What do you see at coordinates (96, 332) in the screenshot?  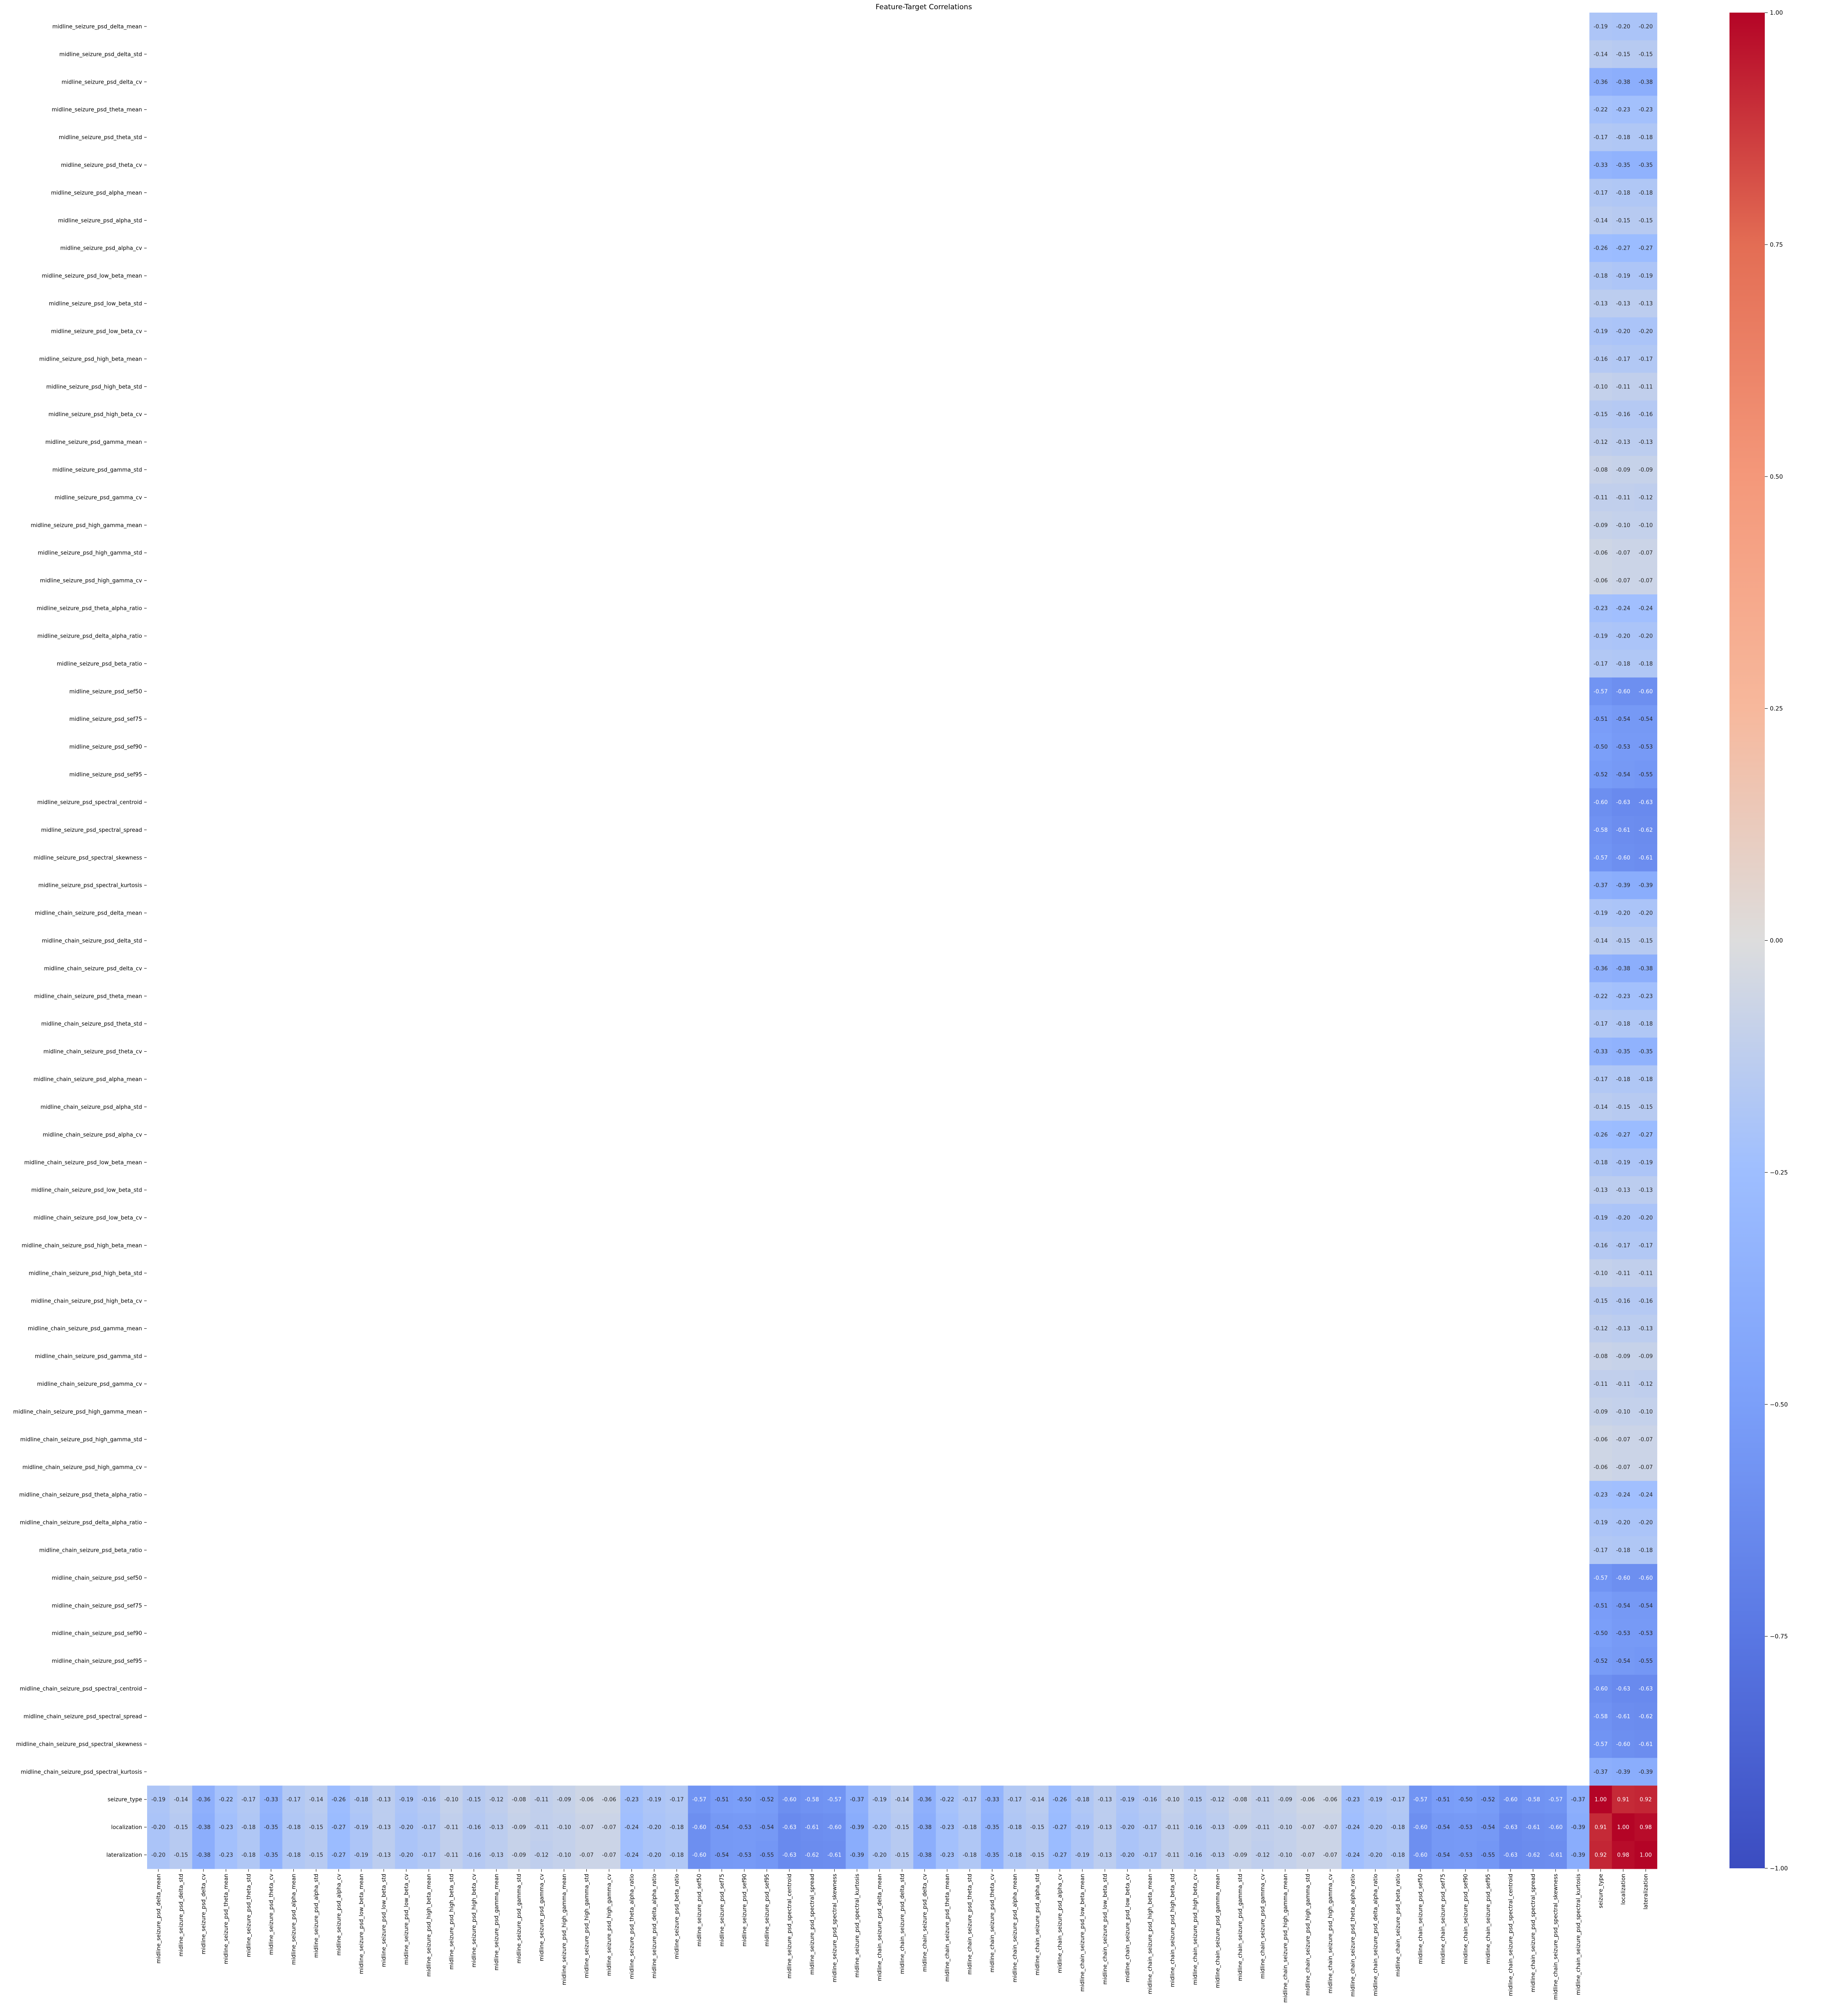 I see `row-tick-label: midline_seizure_psd_low_beta_cv` at bounding box center [96, 332].